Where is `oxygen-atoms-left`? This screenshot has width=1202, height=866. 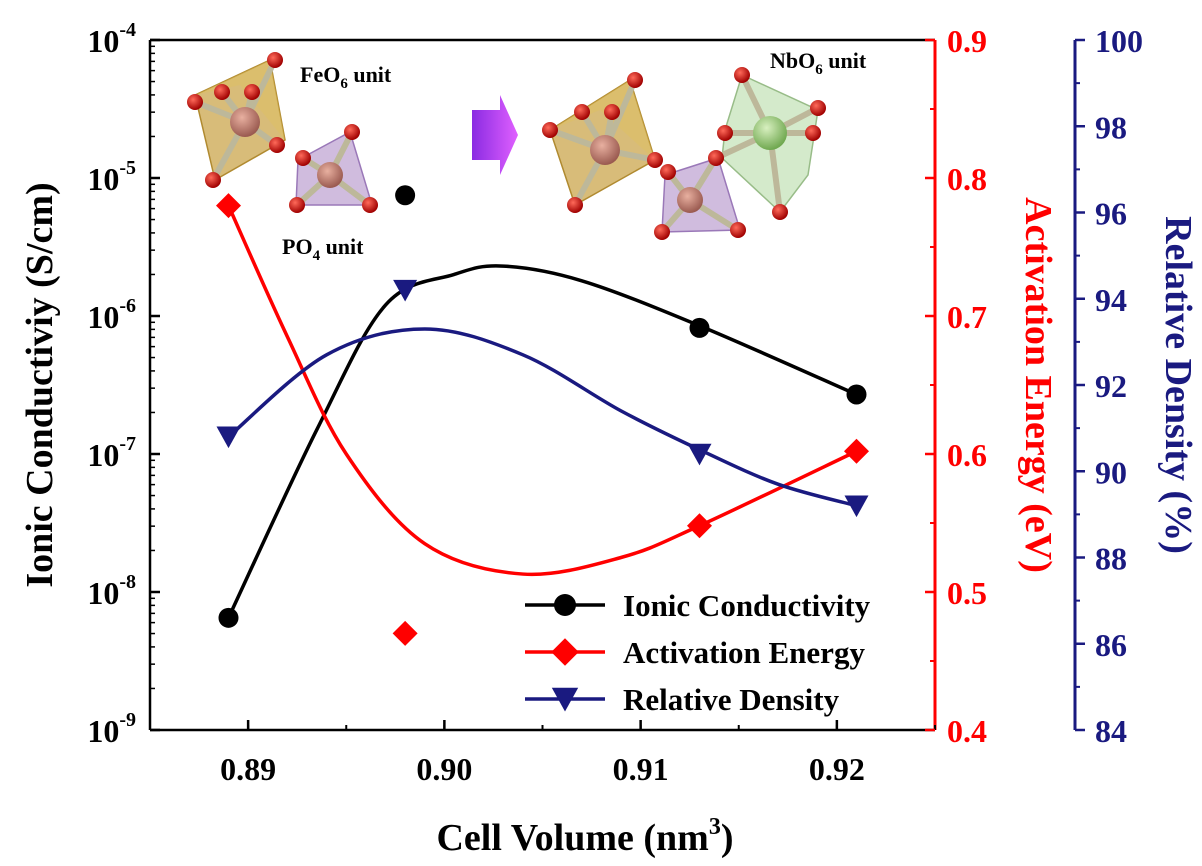
oxygen-atoms-left is located at coordinates (282, 132).